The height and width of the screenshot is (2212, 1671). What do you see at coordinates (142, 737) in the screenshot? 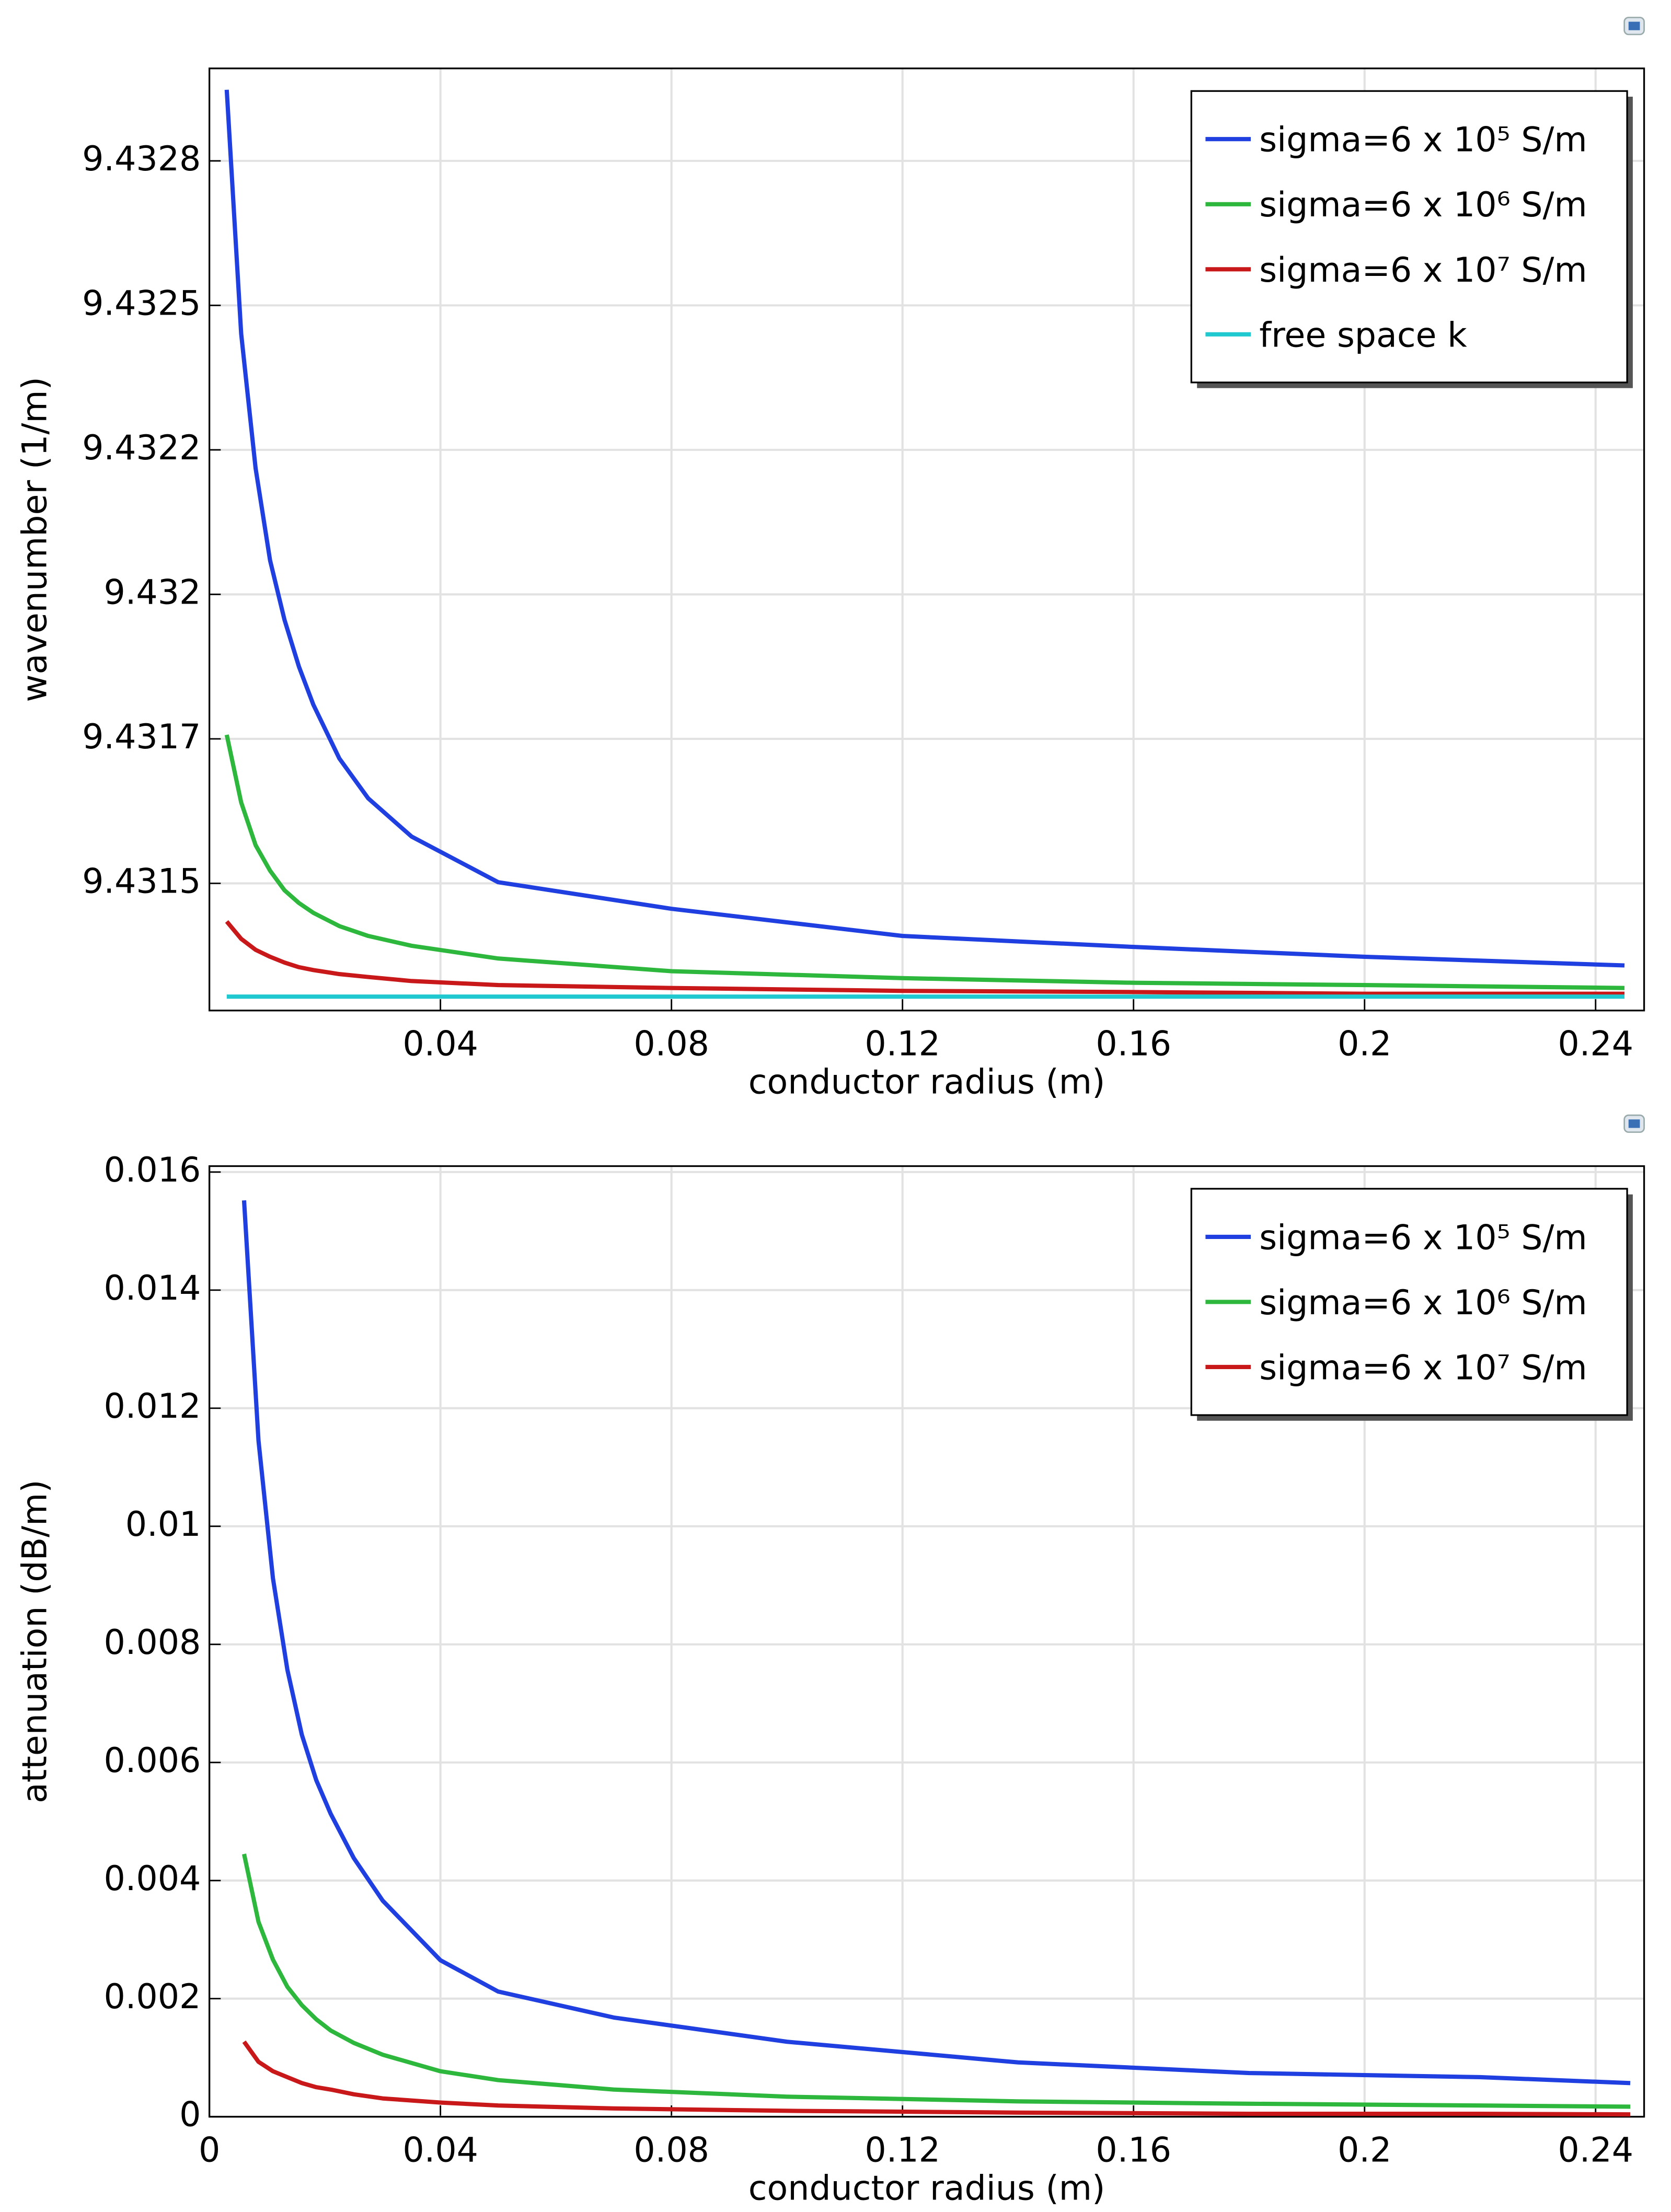
I see `y-tick-label: 9.4317` at bounding box center [142, 737].